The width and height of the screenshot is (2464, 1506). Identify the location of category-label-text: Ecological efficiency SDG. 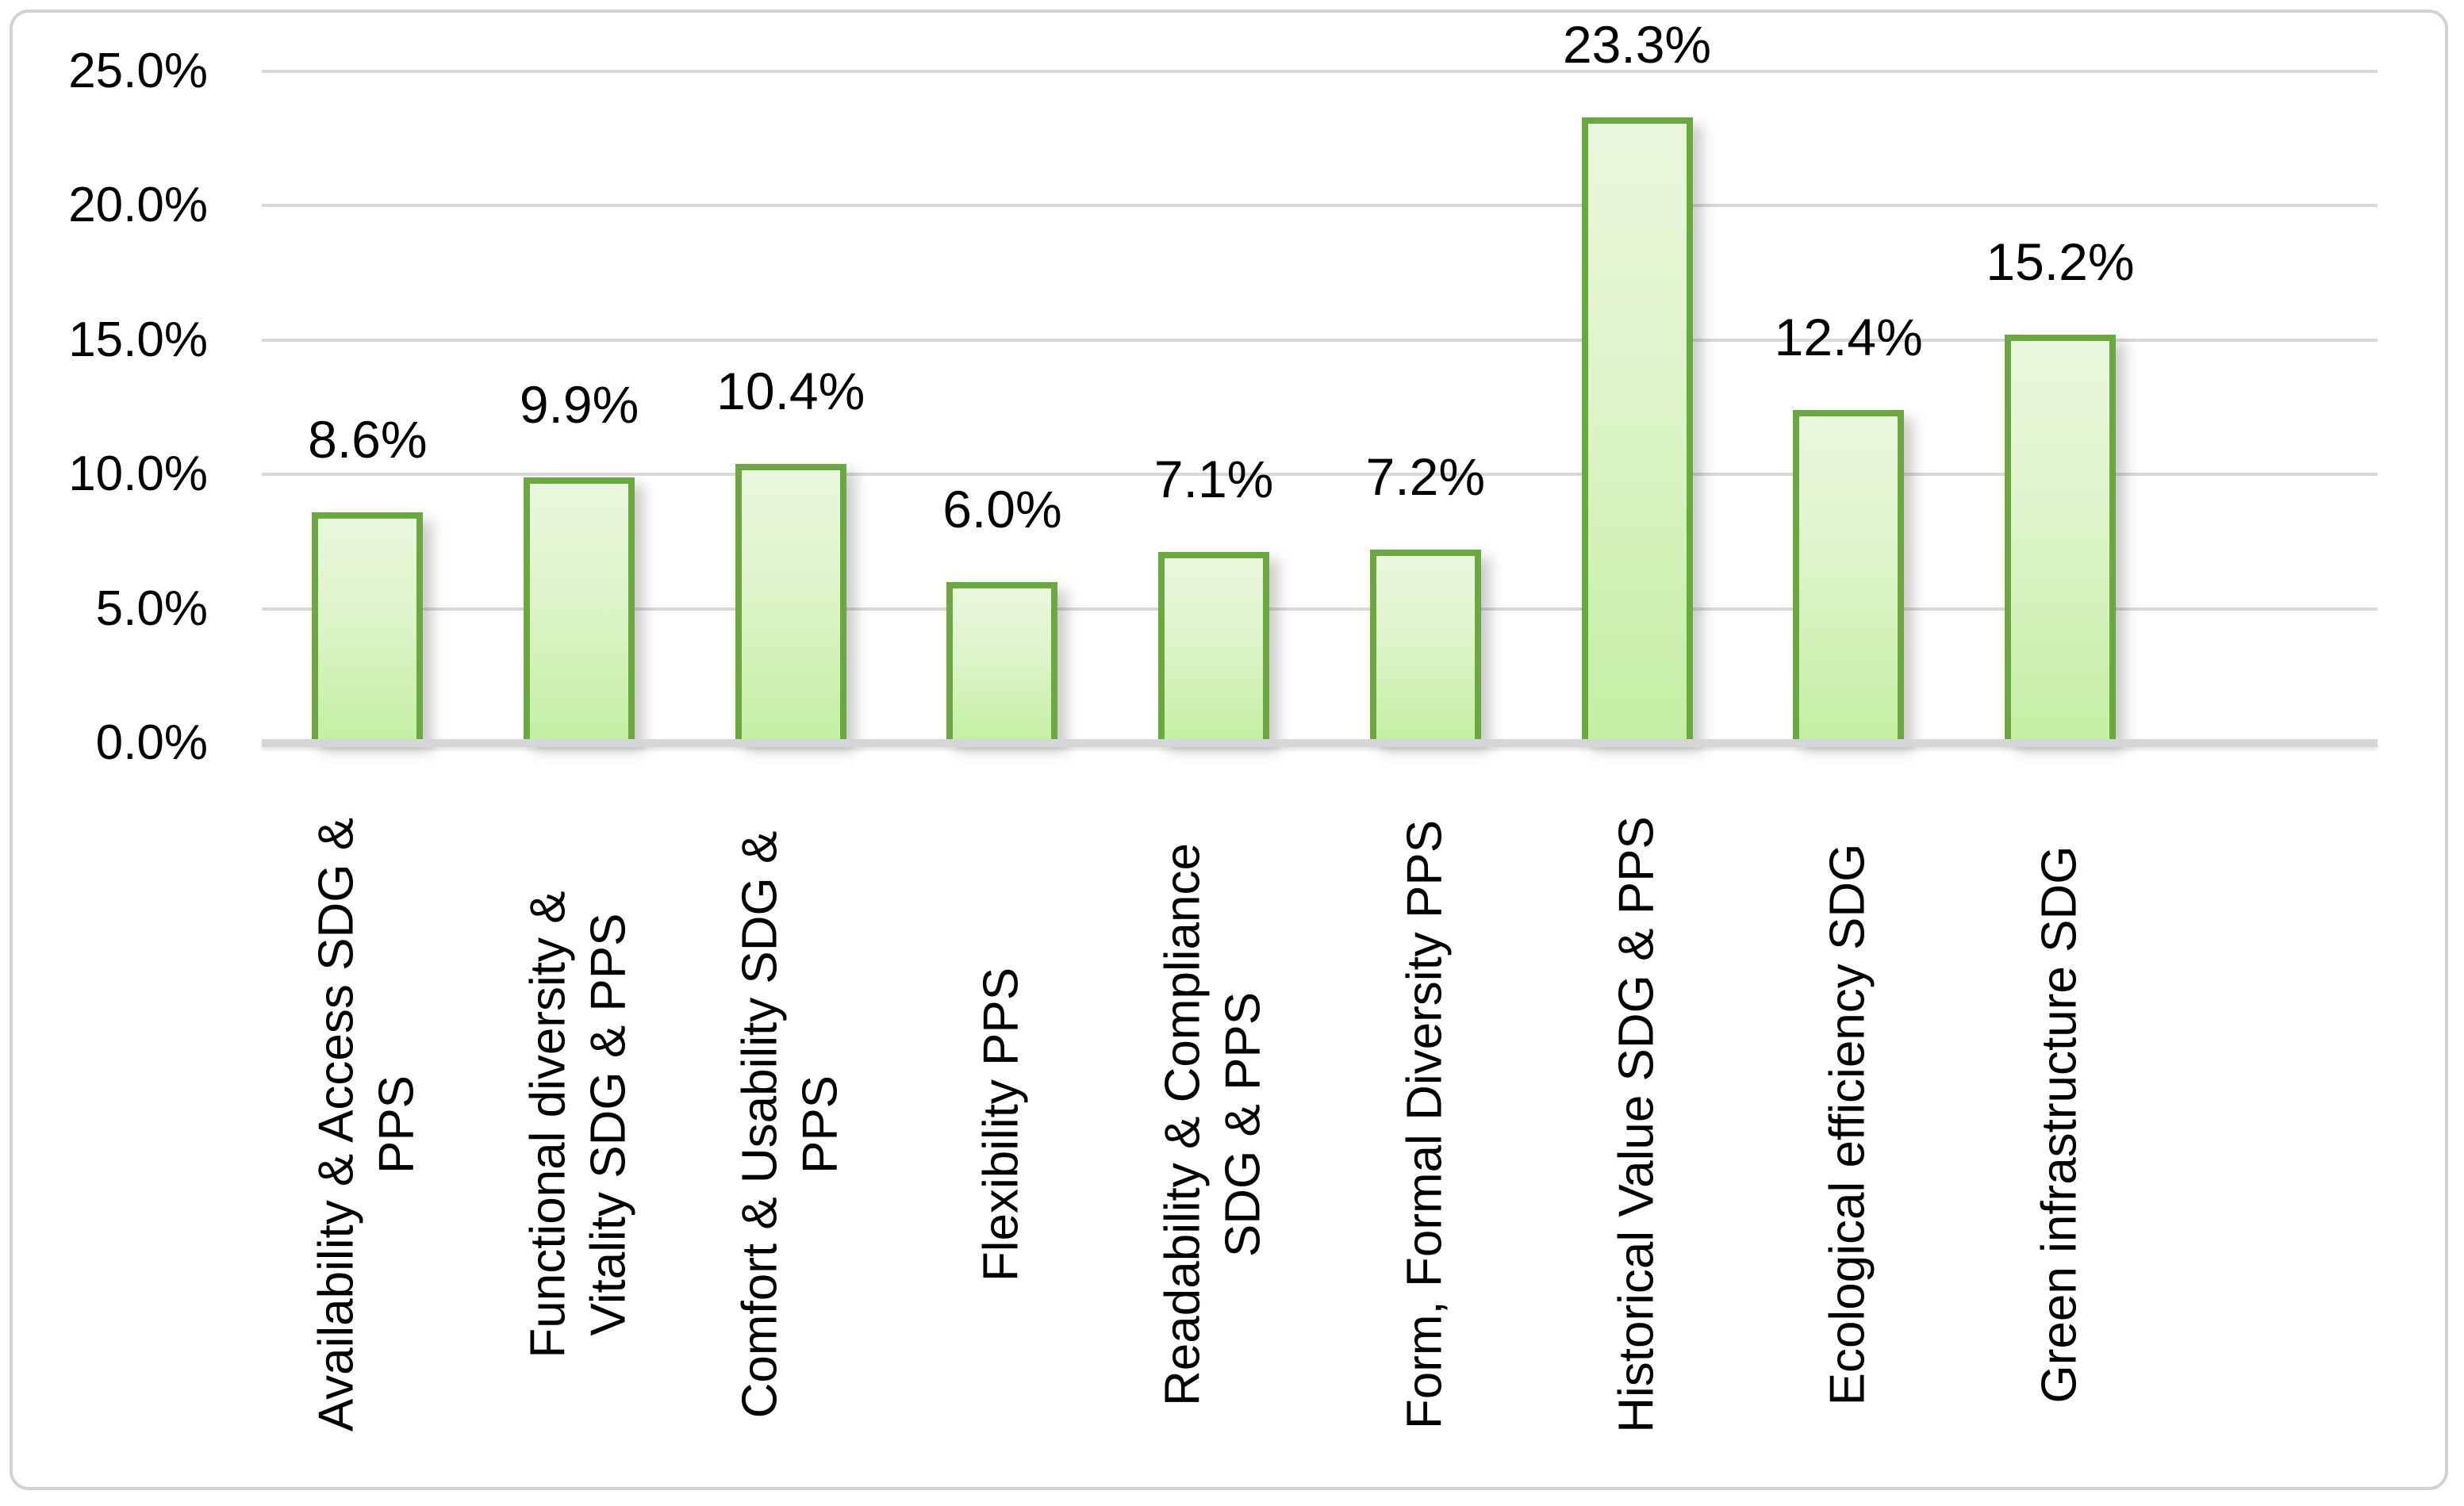
(1849, 1124).